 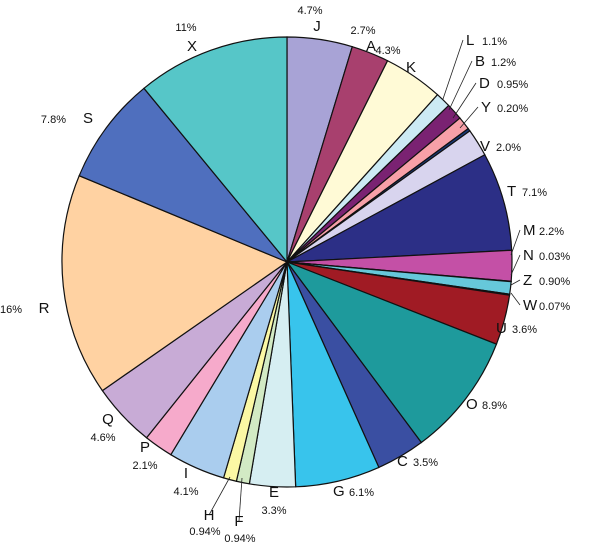 What do you see at coordinates (554, 307) in the screenshot?
I see `slice-percent-w: 0.07%` at bounding box center [554, 307].